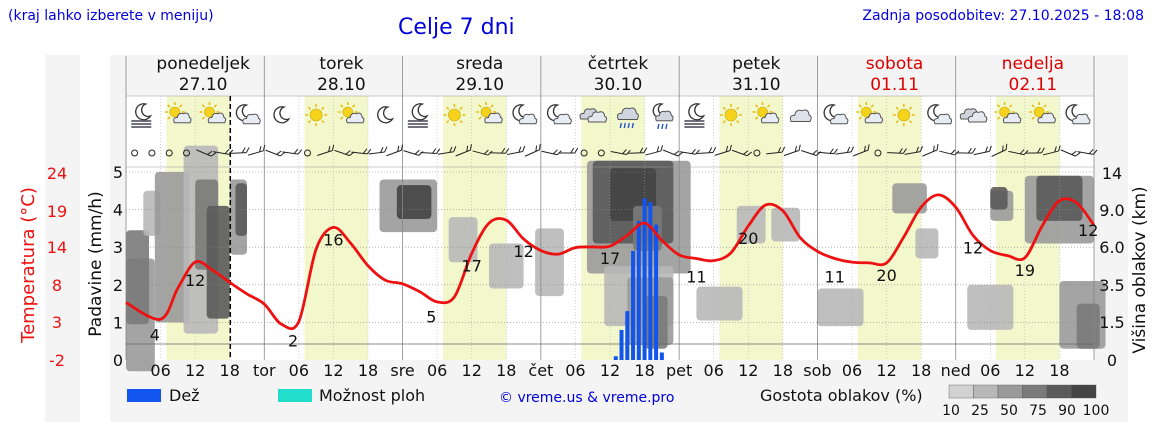  What do you see at coordinates (586, 398) in the screenshot?
I see `credit-text: © vreme.us & vreme.pro` at bounding box center [586, 398].